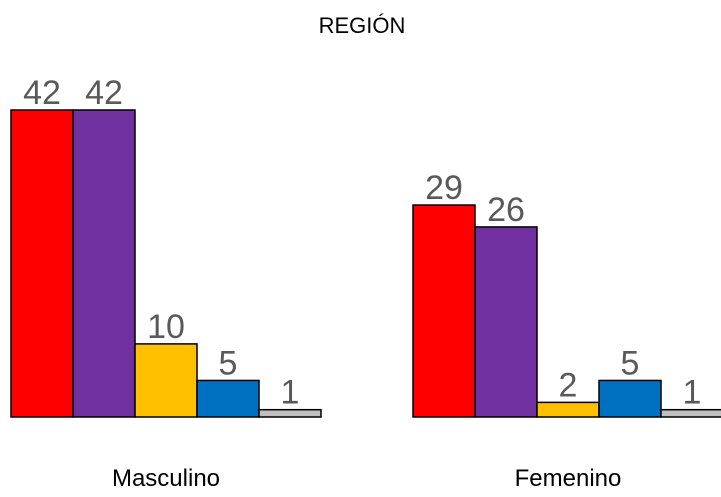  I want to click on category-label: Masculino, so click(166, 478).